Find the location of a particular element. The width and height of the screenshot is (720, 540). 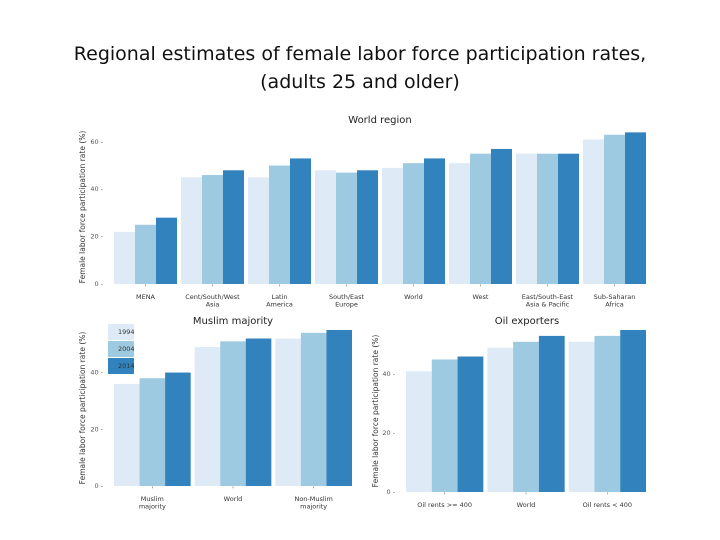

legend-label: 2014 is located at coordinates (126, 366).